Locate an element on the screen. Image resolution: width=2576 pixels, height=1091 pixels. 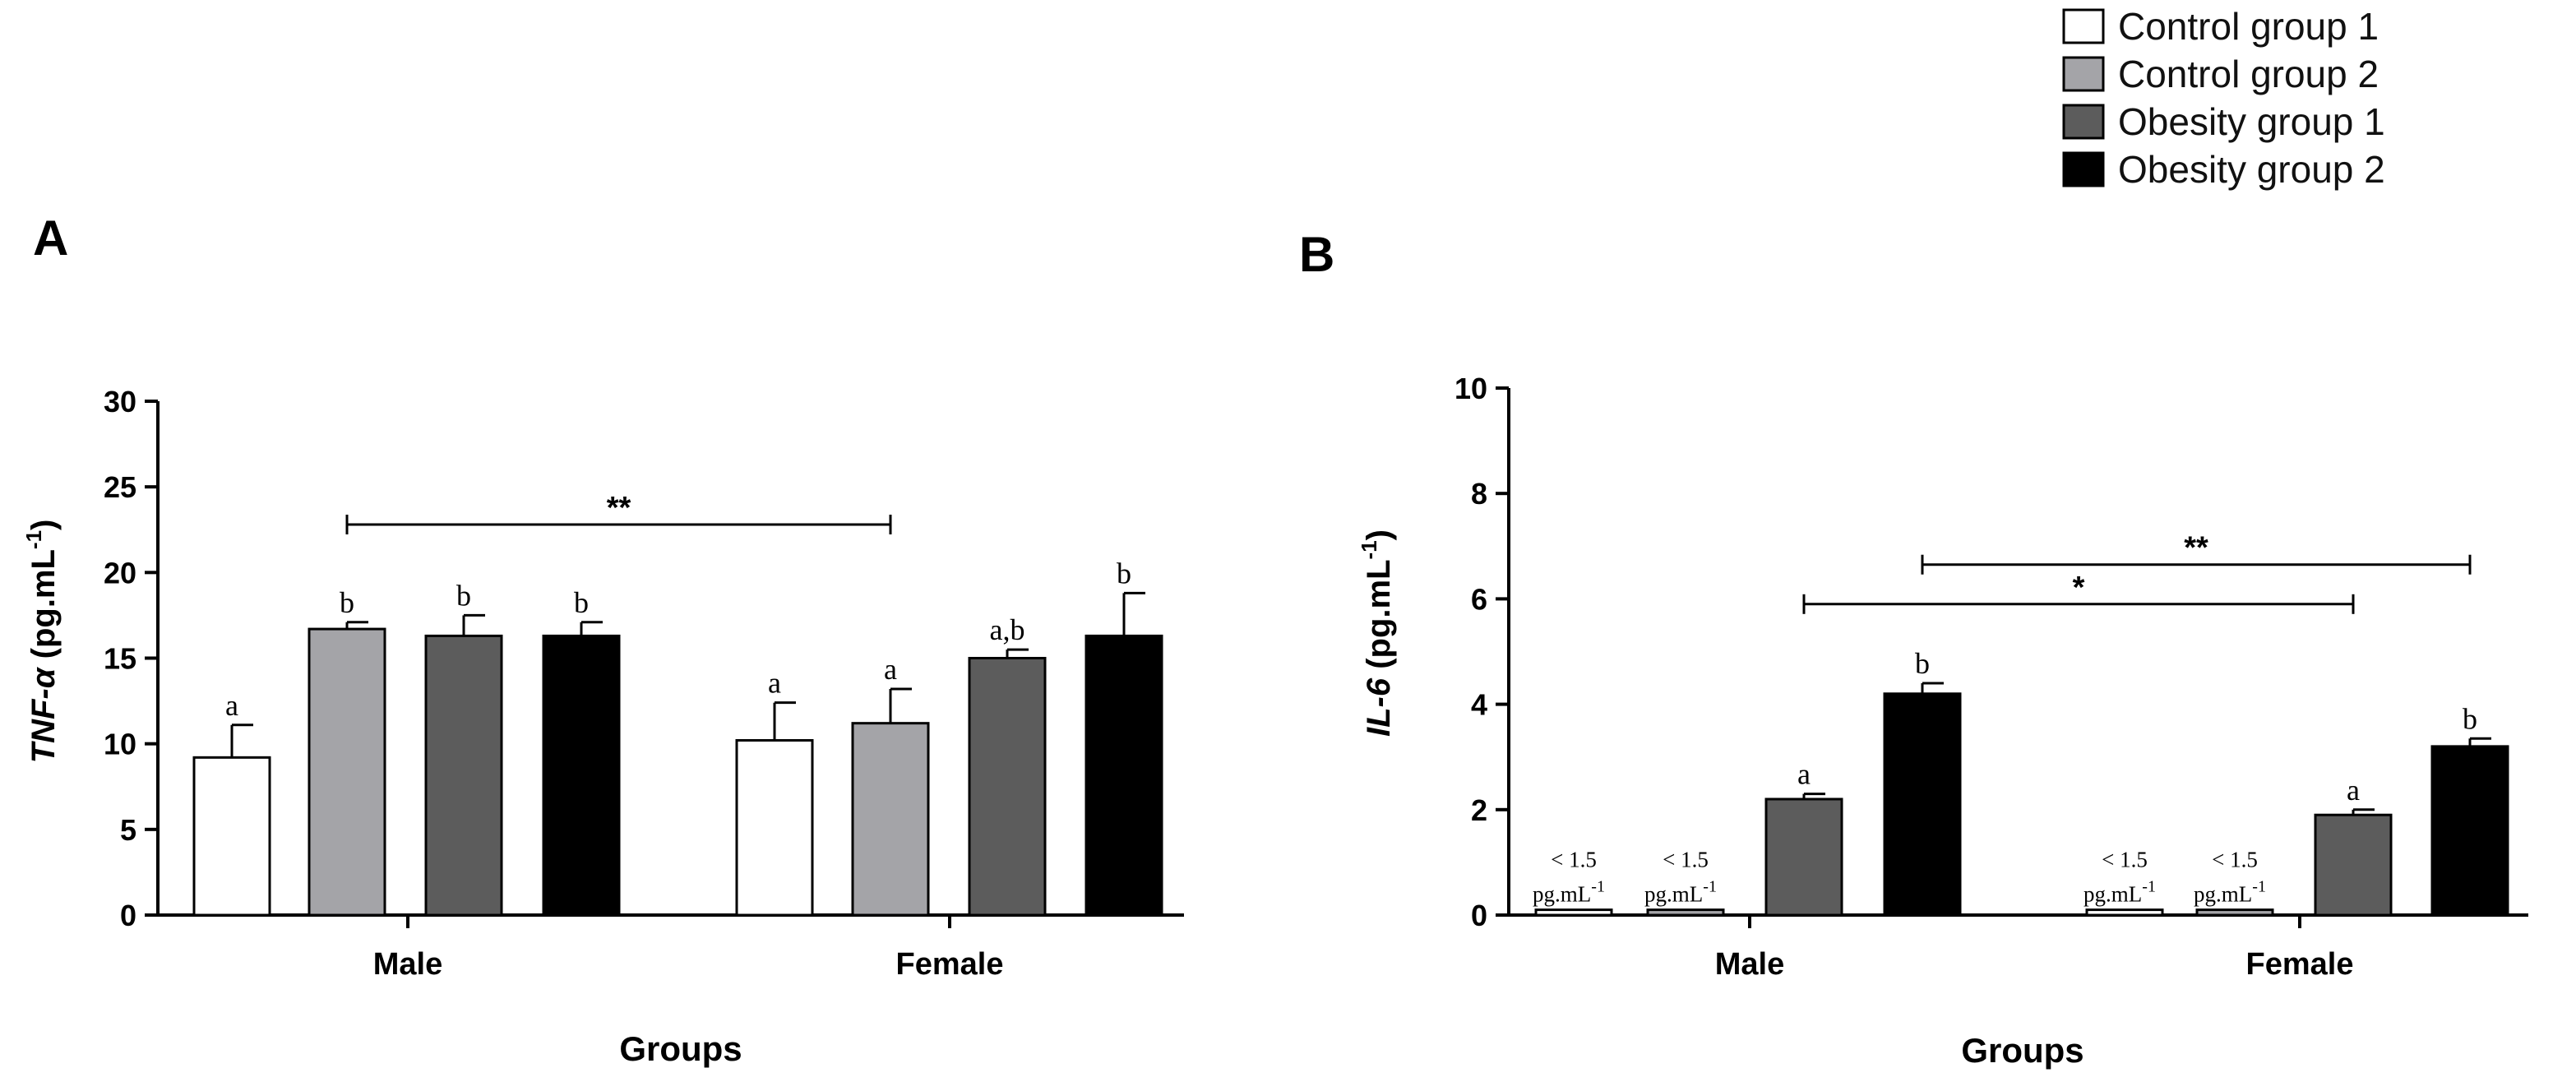
y-tick-label: 4 is located at coordinates (1479, 705).